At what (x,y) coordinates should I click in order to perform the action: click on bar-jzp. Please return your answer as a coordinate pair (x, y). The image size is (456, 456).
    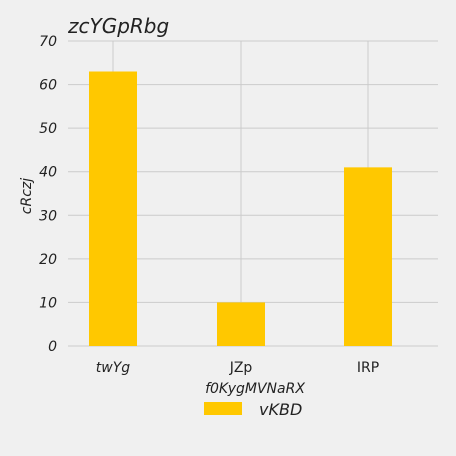
    Looking at the image, I should click on (241, 324).